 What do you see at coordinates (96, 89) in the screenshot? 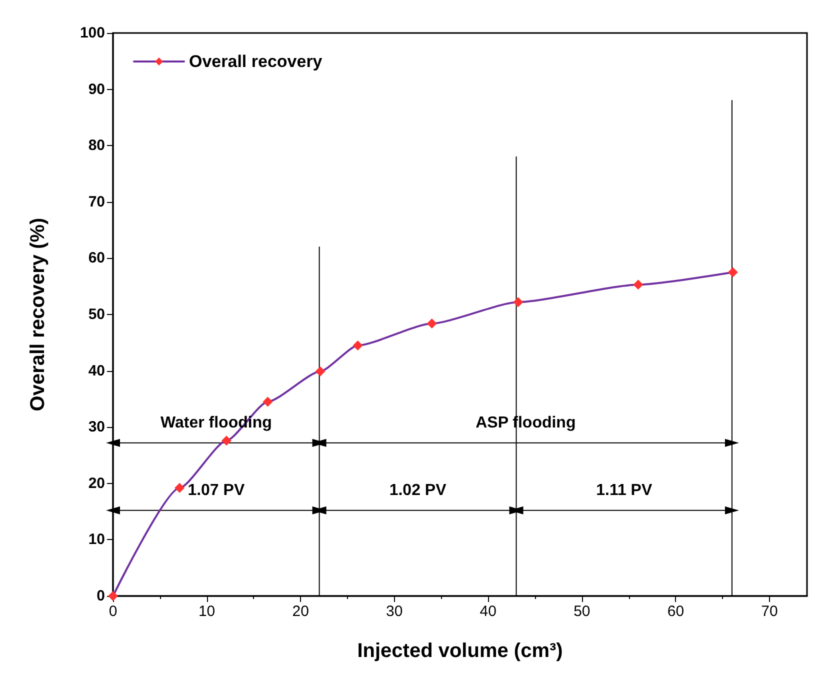
I see `y-tick-label: 90` at bounding box center [96, 89].